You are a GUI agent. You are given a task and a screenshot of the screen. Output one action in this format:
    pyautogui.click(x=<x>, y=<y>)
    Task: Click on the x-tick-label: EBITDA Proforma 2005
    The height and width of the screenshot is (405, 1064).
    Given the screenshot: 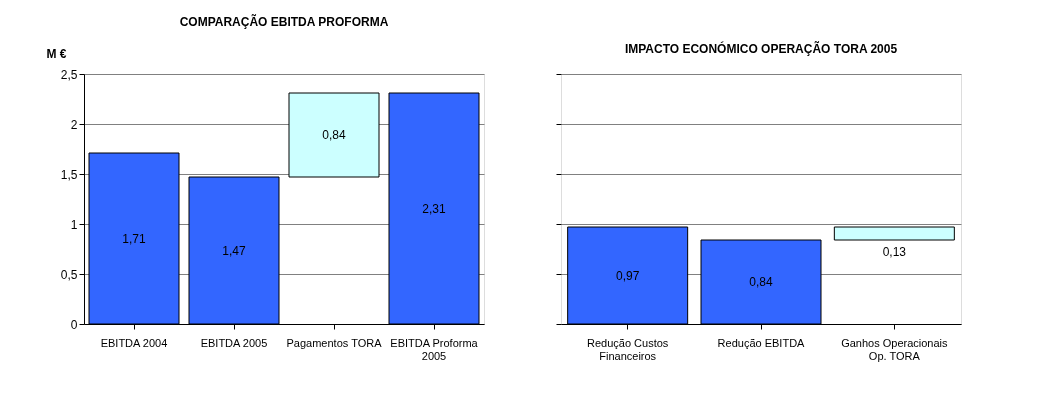 What is the action you would take?
    pyautogui.click(x=434, y=349)
    